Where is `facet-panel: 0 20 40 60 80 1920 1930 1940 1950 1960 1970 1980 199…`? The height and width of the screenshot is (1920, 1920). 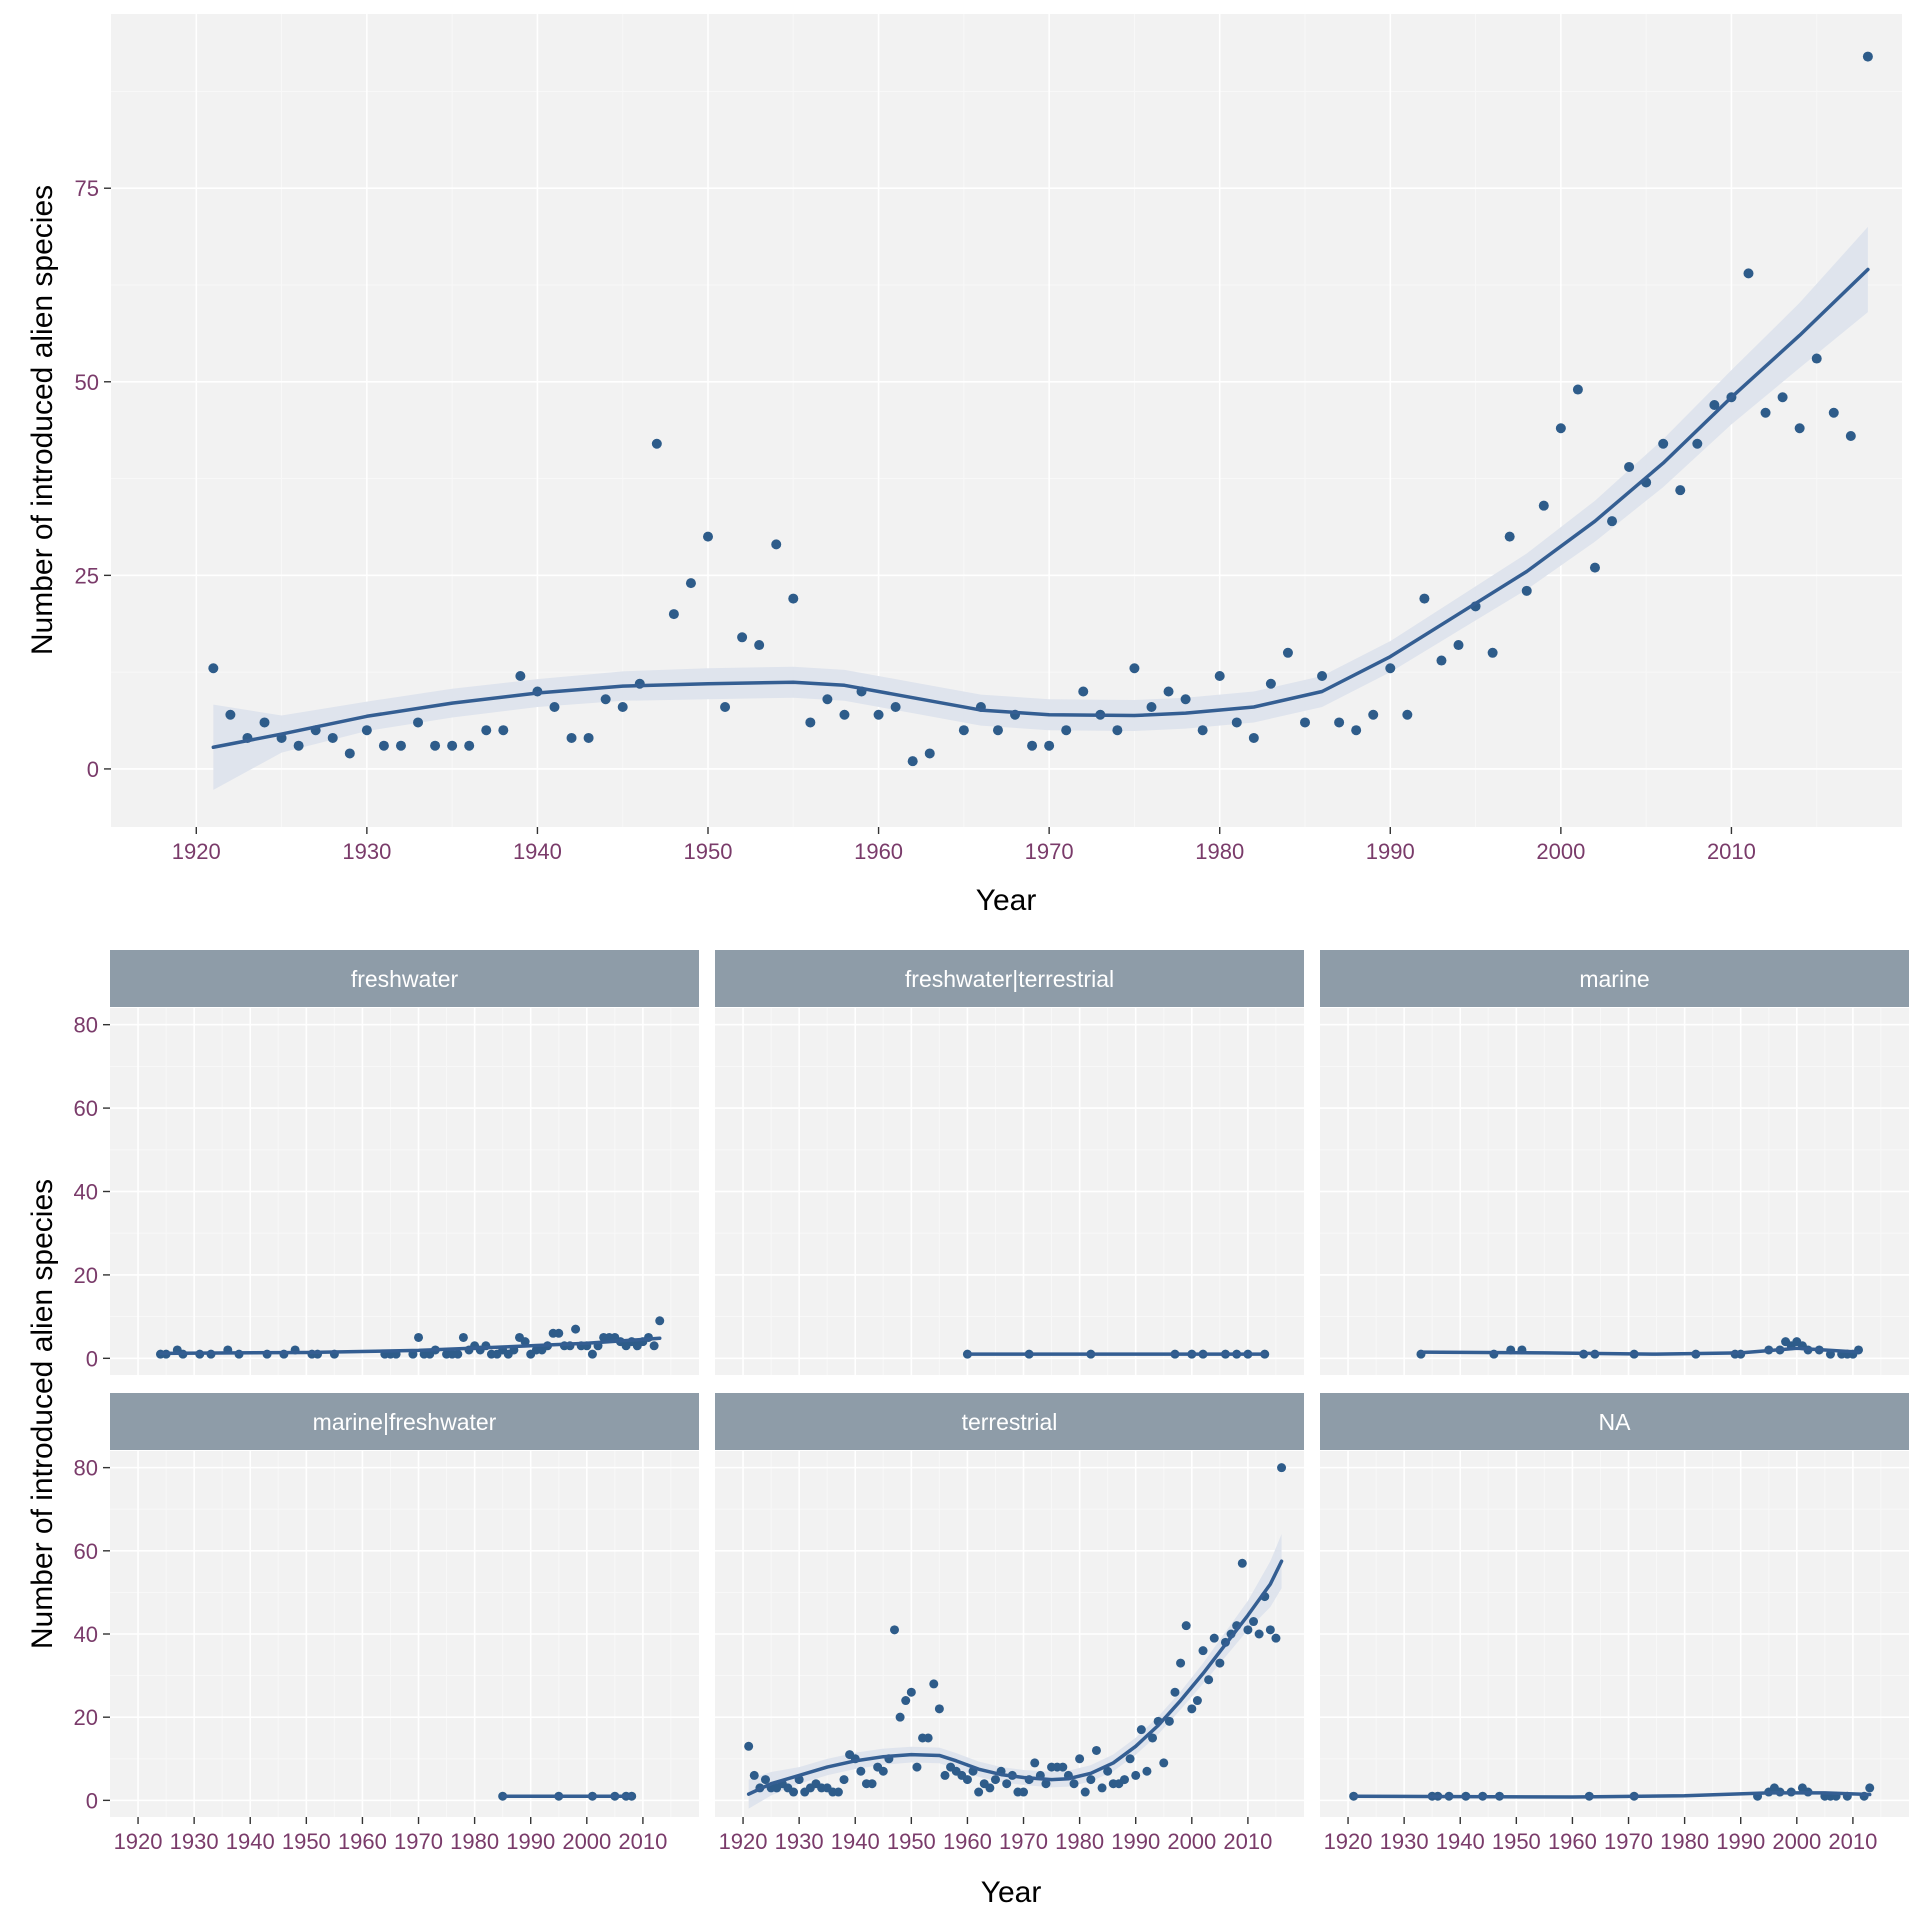
facet-panel: 0 20 40 60 80 1920 1930 1940 1950 1960 1970 1980 199… is located at coordinates (386, 1652).